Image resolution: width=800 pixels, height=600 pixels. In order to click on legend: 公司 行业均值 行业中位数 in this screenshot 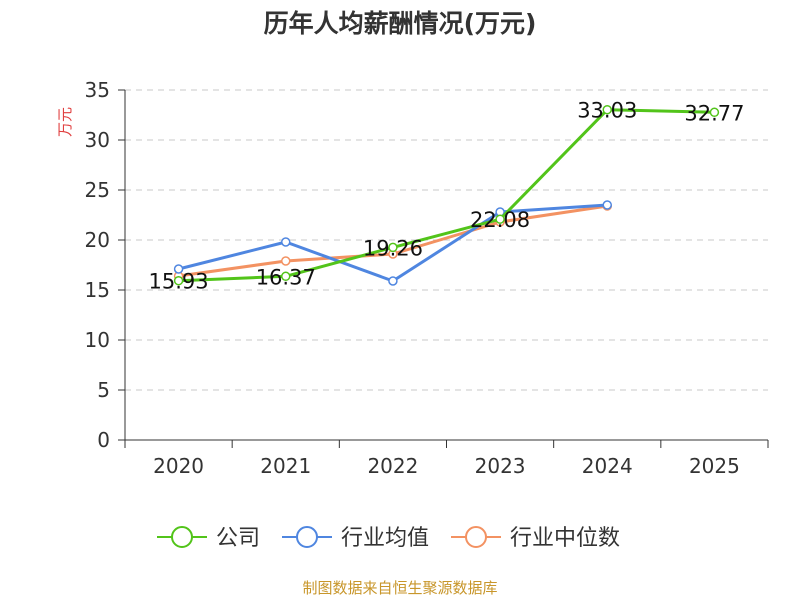, I will do `click(388, 538)`.